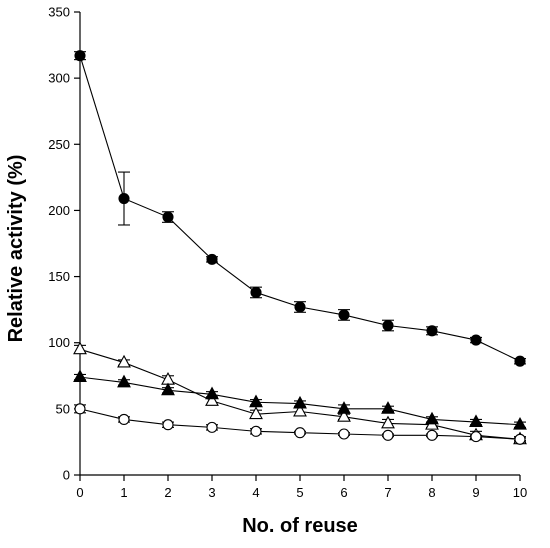 This screenshot has height=548, width=550. I want to click on x-tick-label: 8, so click(431, 492).